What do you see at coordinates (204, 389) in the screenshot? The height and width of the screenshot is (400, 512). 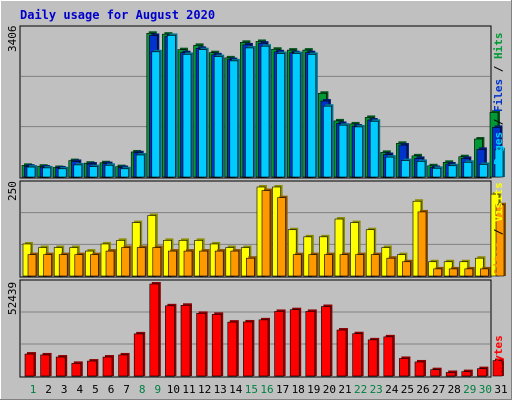 I see `x-tick-label: 12` at bounding box center [204, 389].